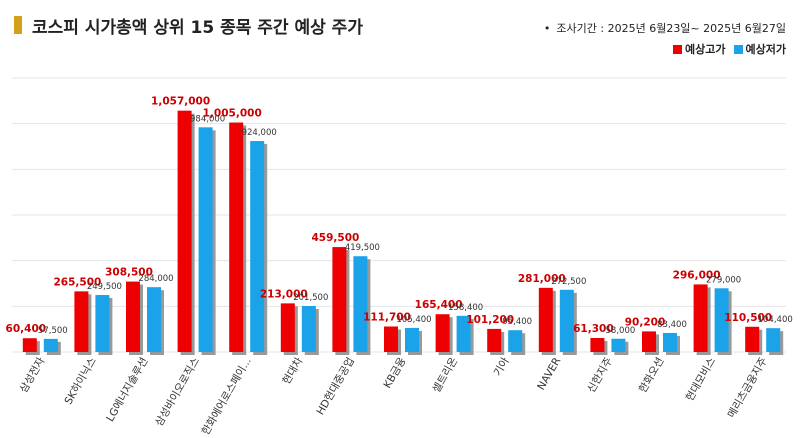 The height and width of the screenshot is (438, 800). What do you see at coordinates (259, 133) in the screenshot?
I see `data-label-low: 924,000` at bounding box center [259, 133].